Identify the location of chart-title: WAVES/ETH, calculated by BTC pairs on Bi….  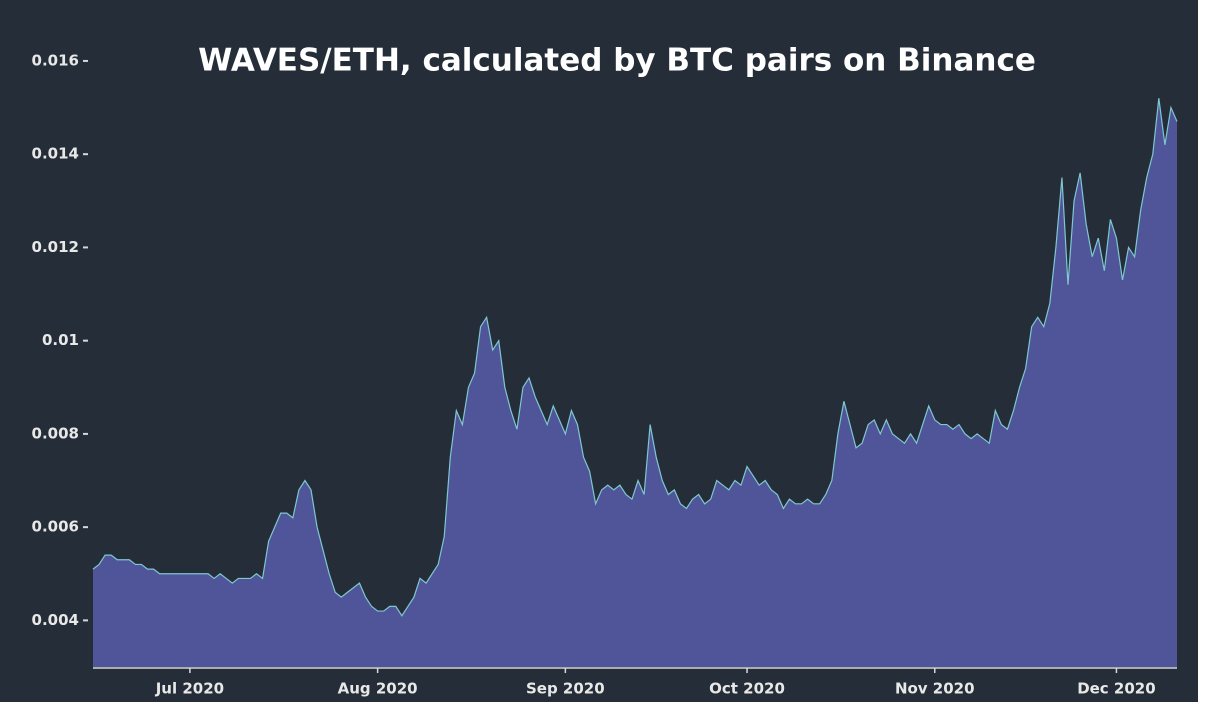
(617, 61).